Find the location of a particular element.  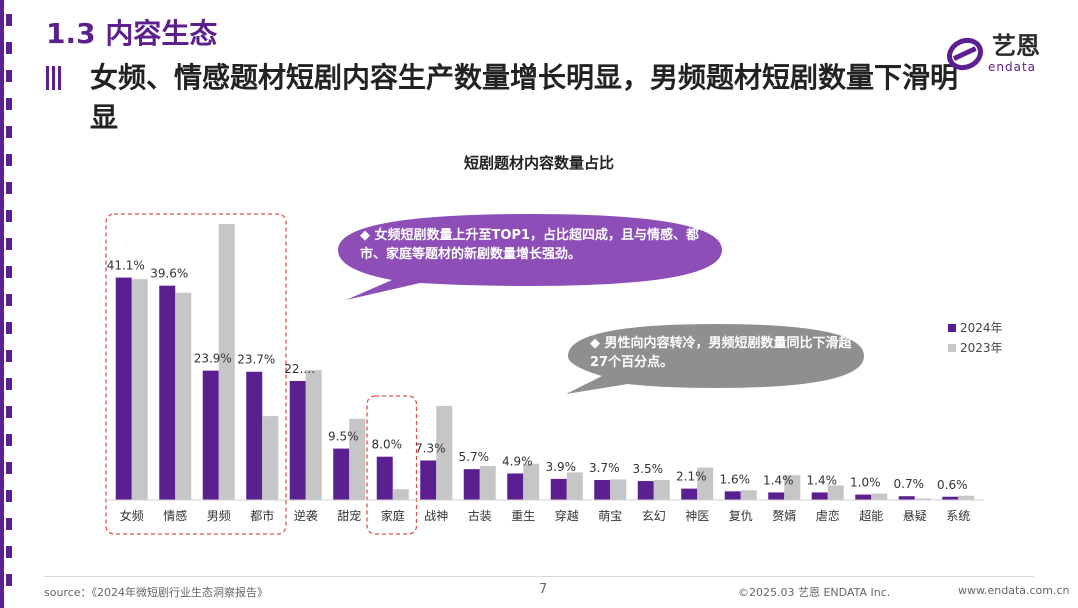

page-number: 7 is located at coordinates (543, 589).